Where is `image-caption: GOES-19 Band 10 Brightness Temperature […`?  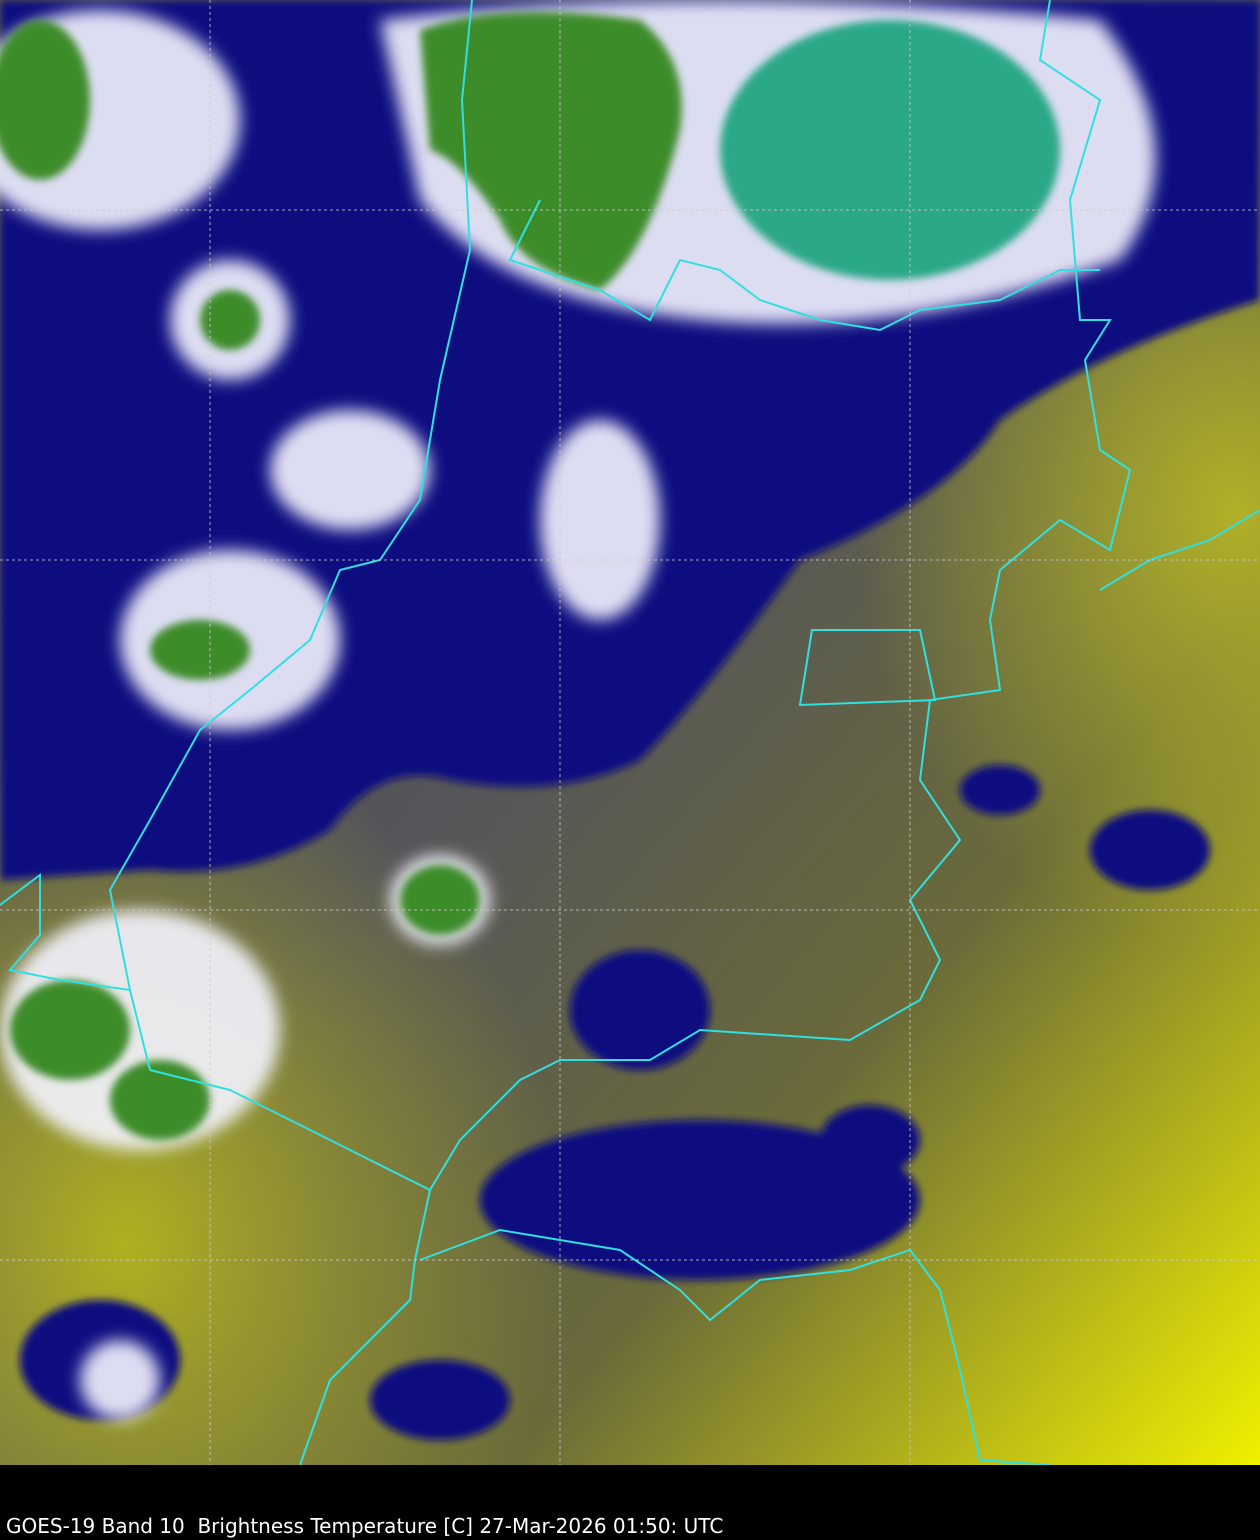 image-caption: GOES-19 Band 10 Brightness Temperature [… is located at coordinates (365, 1526).